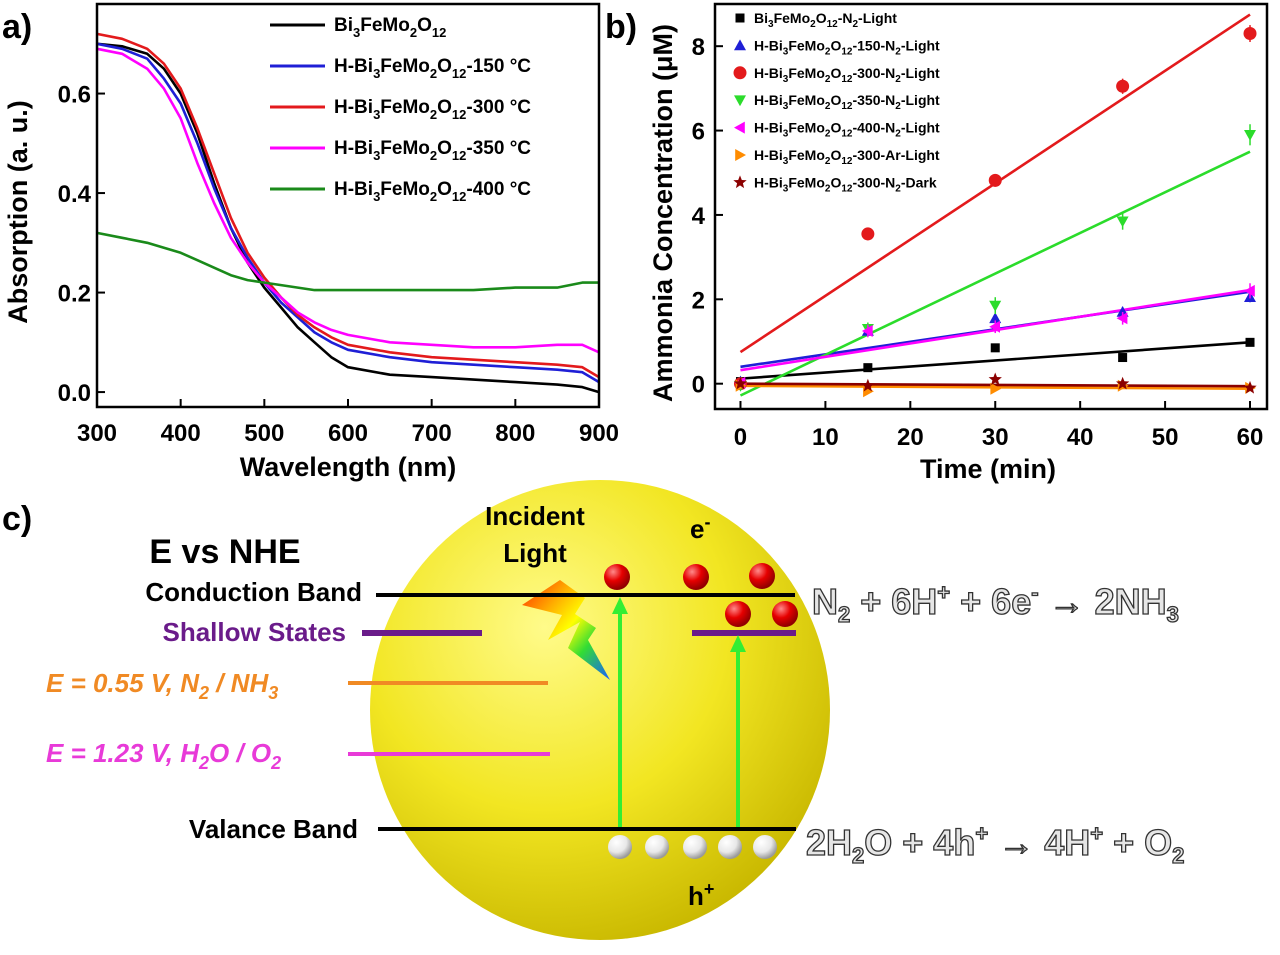 The width and height of the screenshot is (1280, 955). What do you see at coordinates (348, 433) in the screenshot?
I see `x-tick-label: 600` at bounding box center [348, 433].